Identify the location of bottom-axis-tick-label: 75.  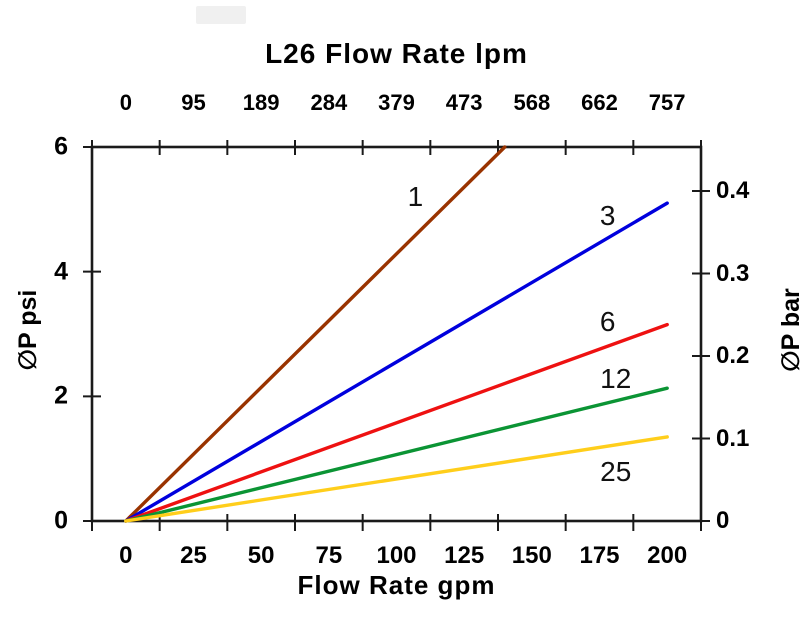
(329, 555).